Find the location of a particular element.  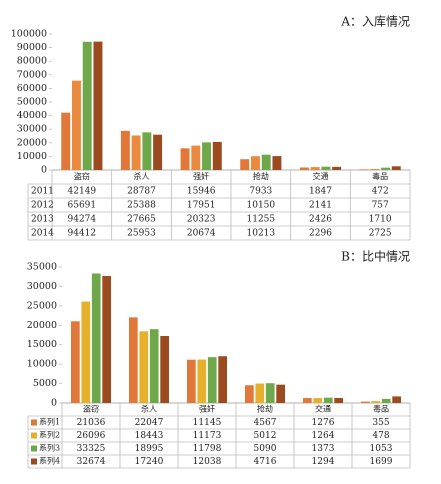

y-tick-label: 15000 is located at coordinates (42, 344).